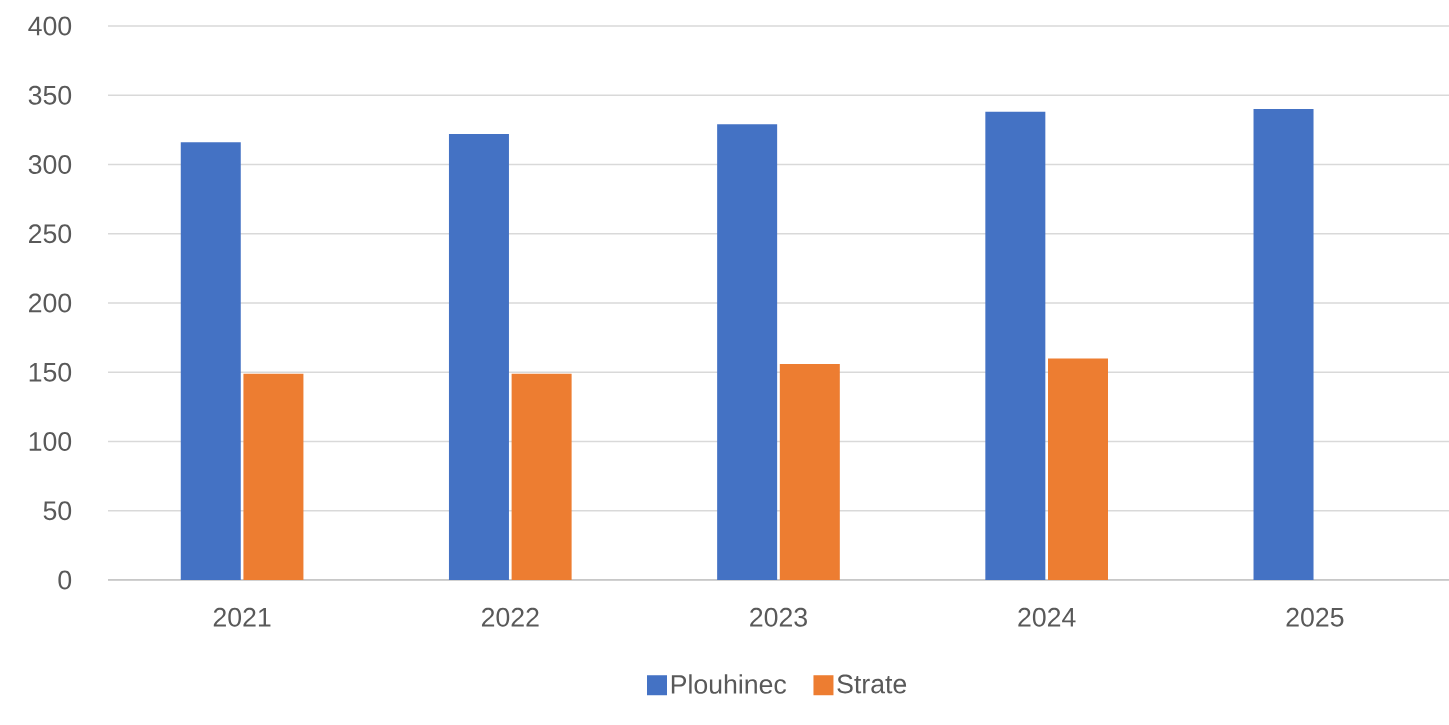 The image size is (1449, 725). I want to click on y-tick-label: 150, so click(50, 372).